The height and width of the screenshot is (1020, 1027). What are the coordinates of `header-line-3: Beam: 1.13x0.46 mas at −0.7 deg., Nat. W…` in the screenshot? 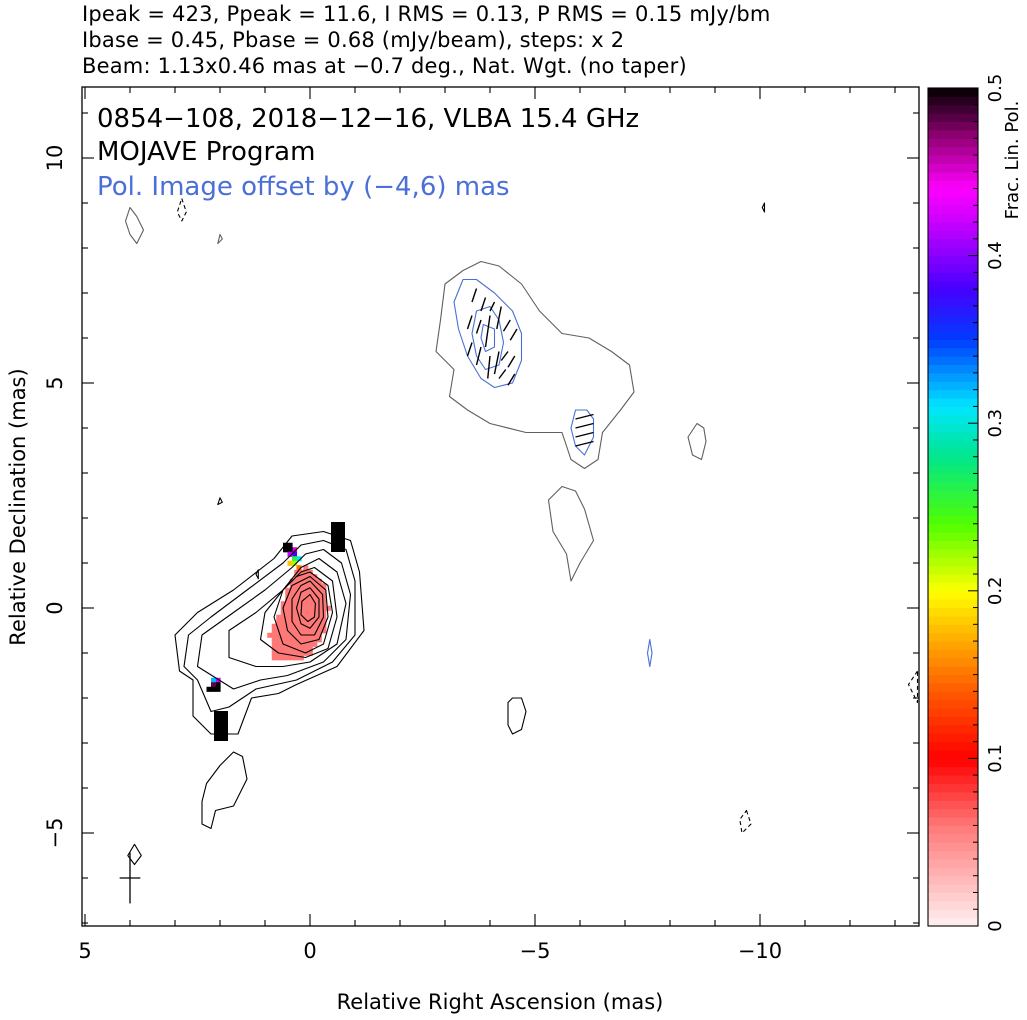 It's located at (384, 66).